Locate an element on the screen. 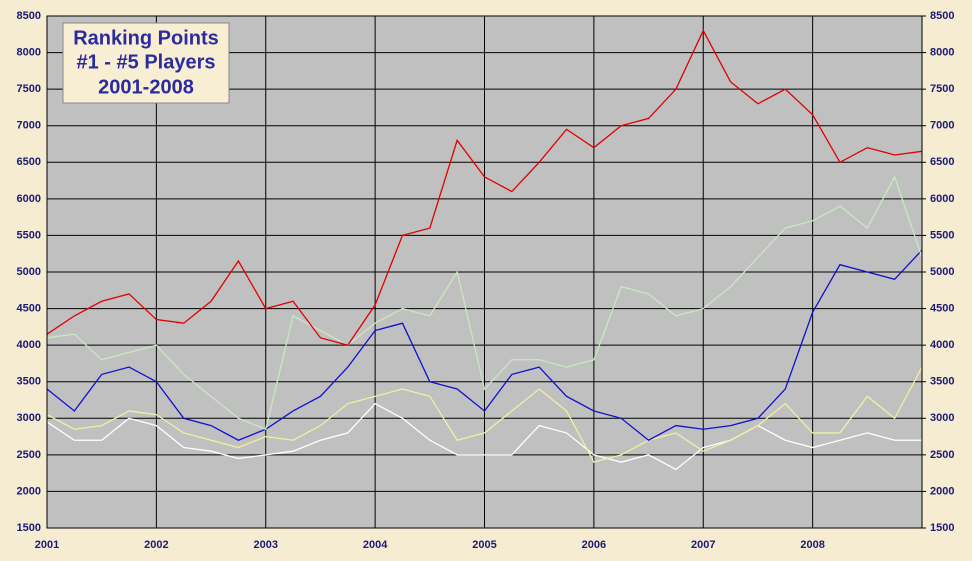 This screenshot has width=972, height=561. y2-tick-label: 3500 is located at coordinates (942, 382).